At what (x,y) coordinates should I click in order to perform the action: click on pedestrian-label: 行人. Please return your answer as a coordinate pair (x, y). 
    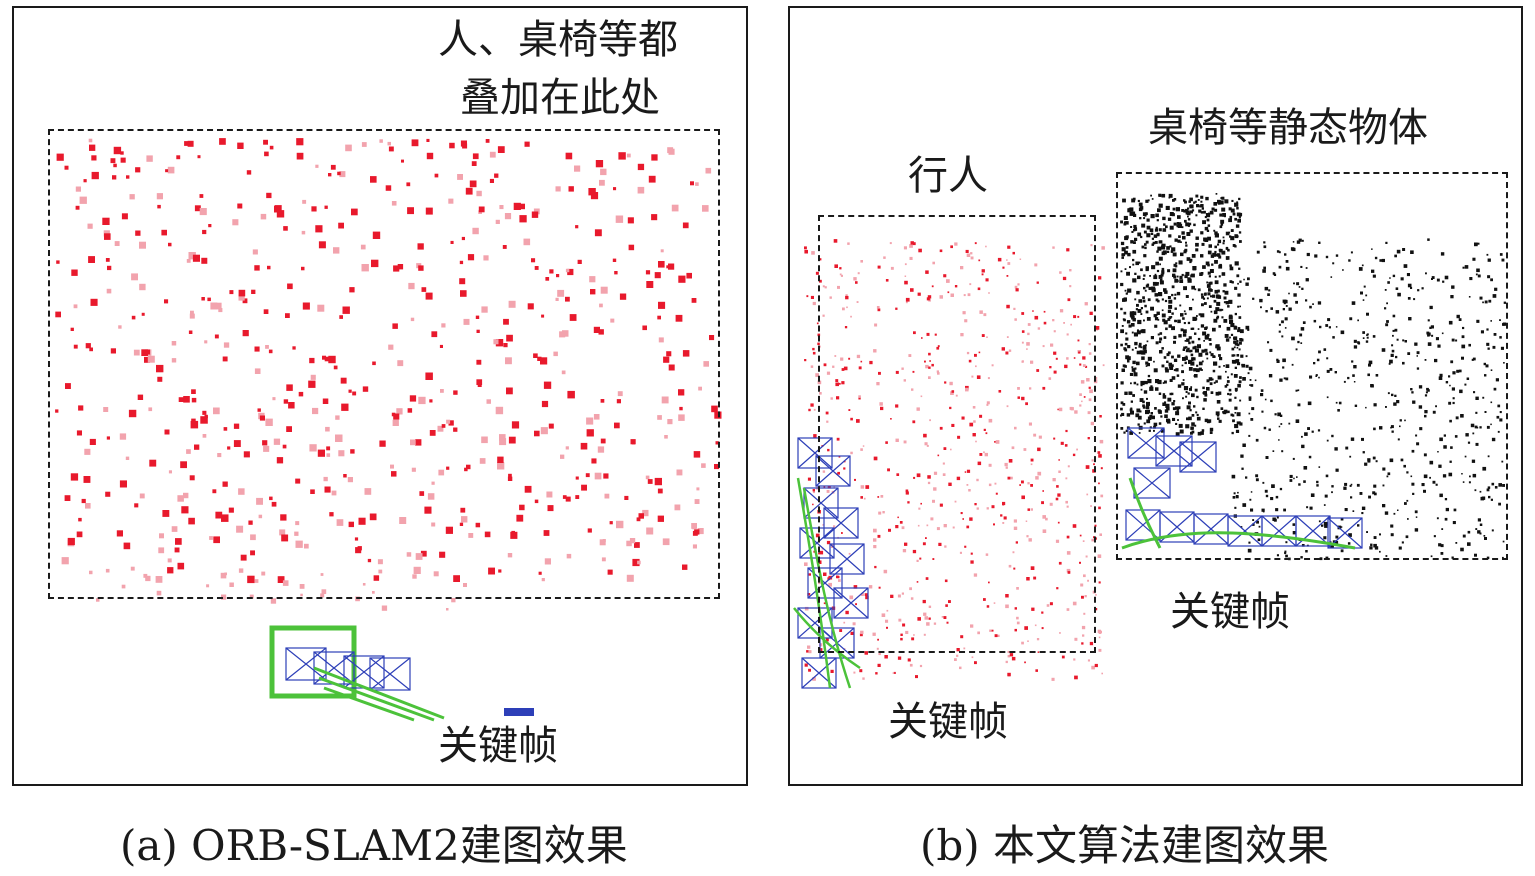
    Looking at the image, I should click on (948, 176).